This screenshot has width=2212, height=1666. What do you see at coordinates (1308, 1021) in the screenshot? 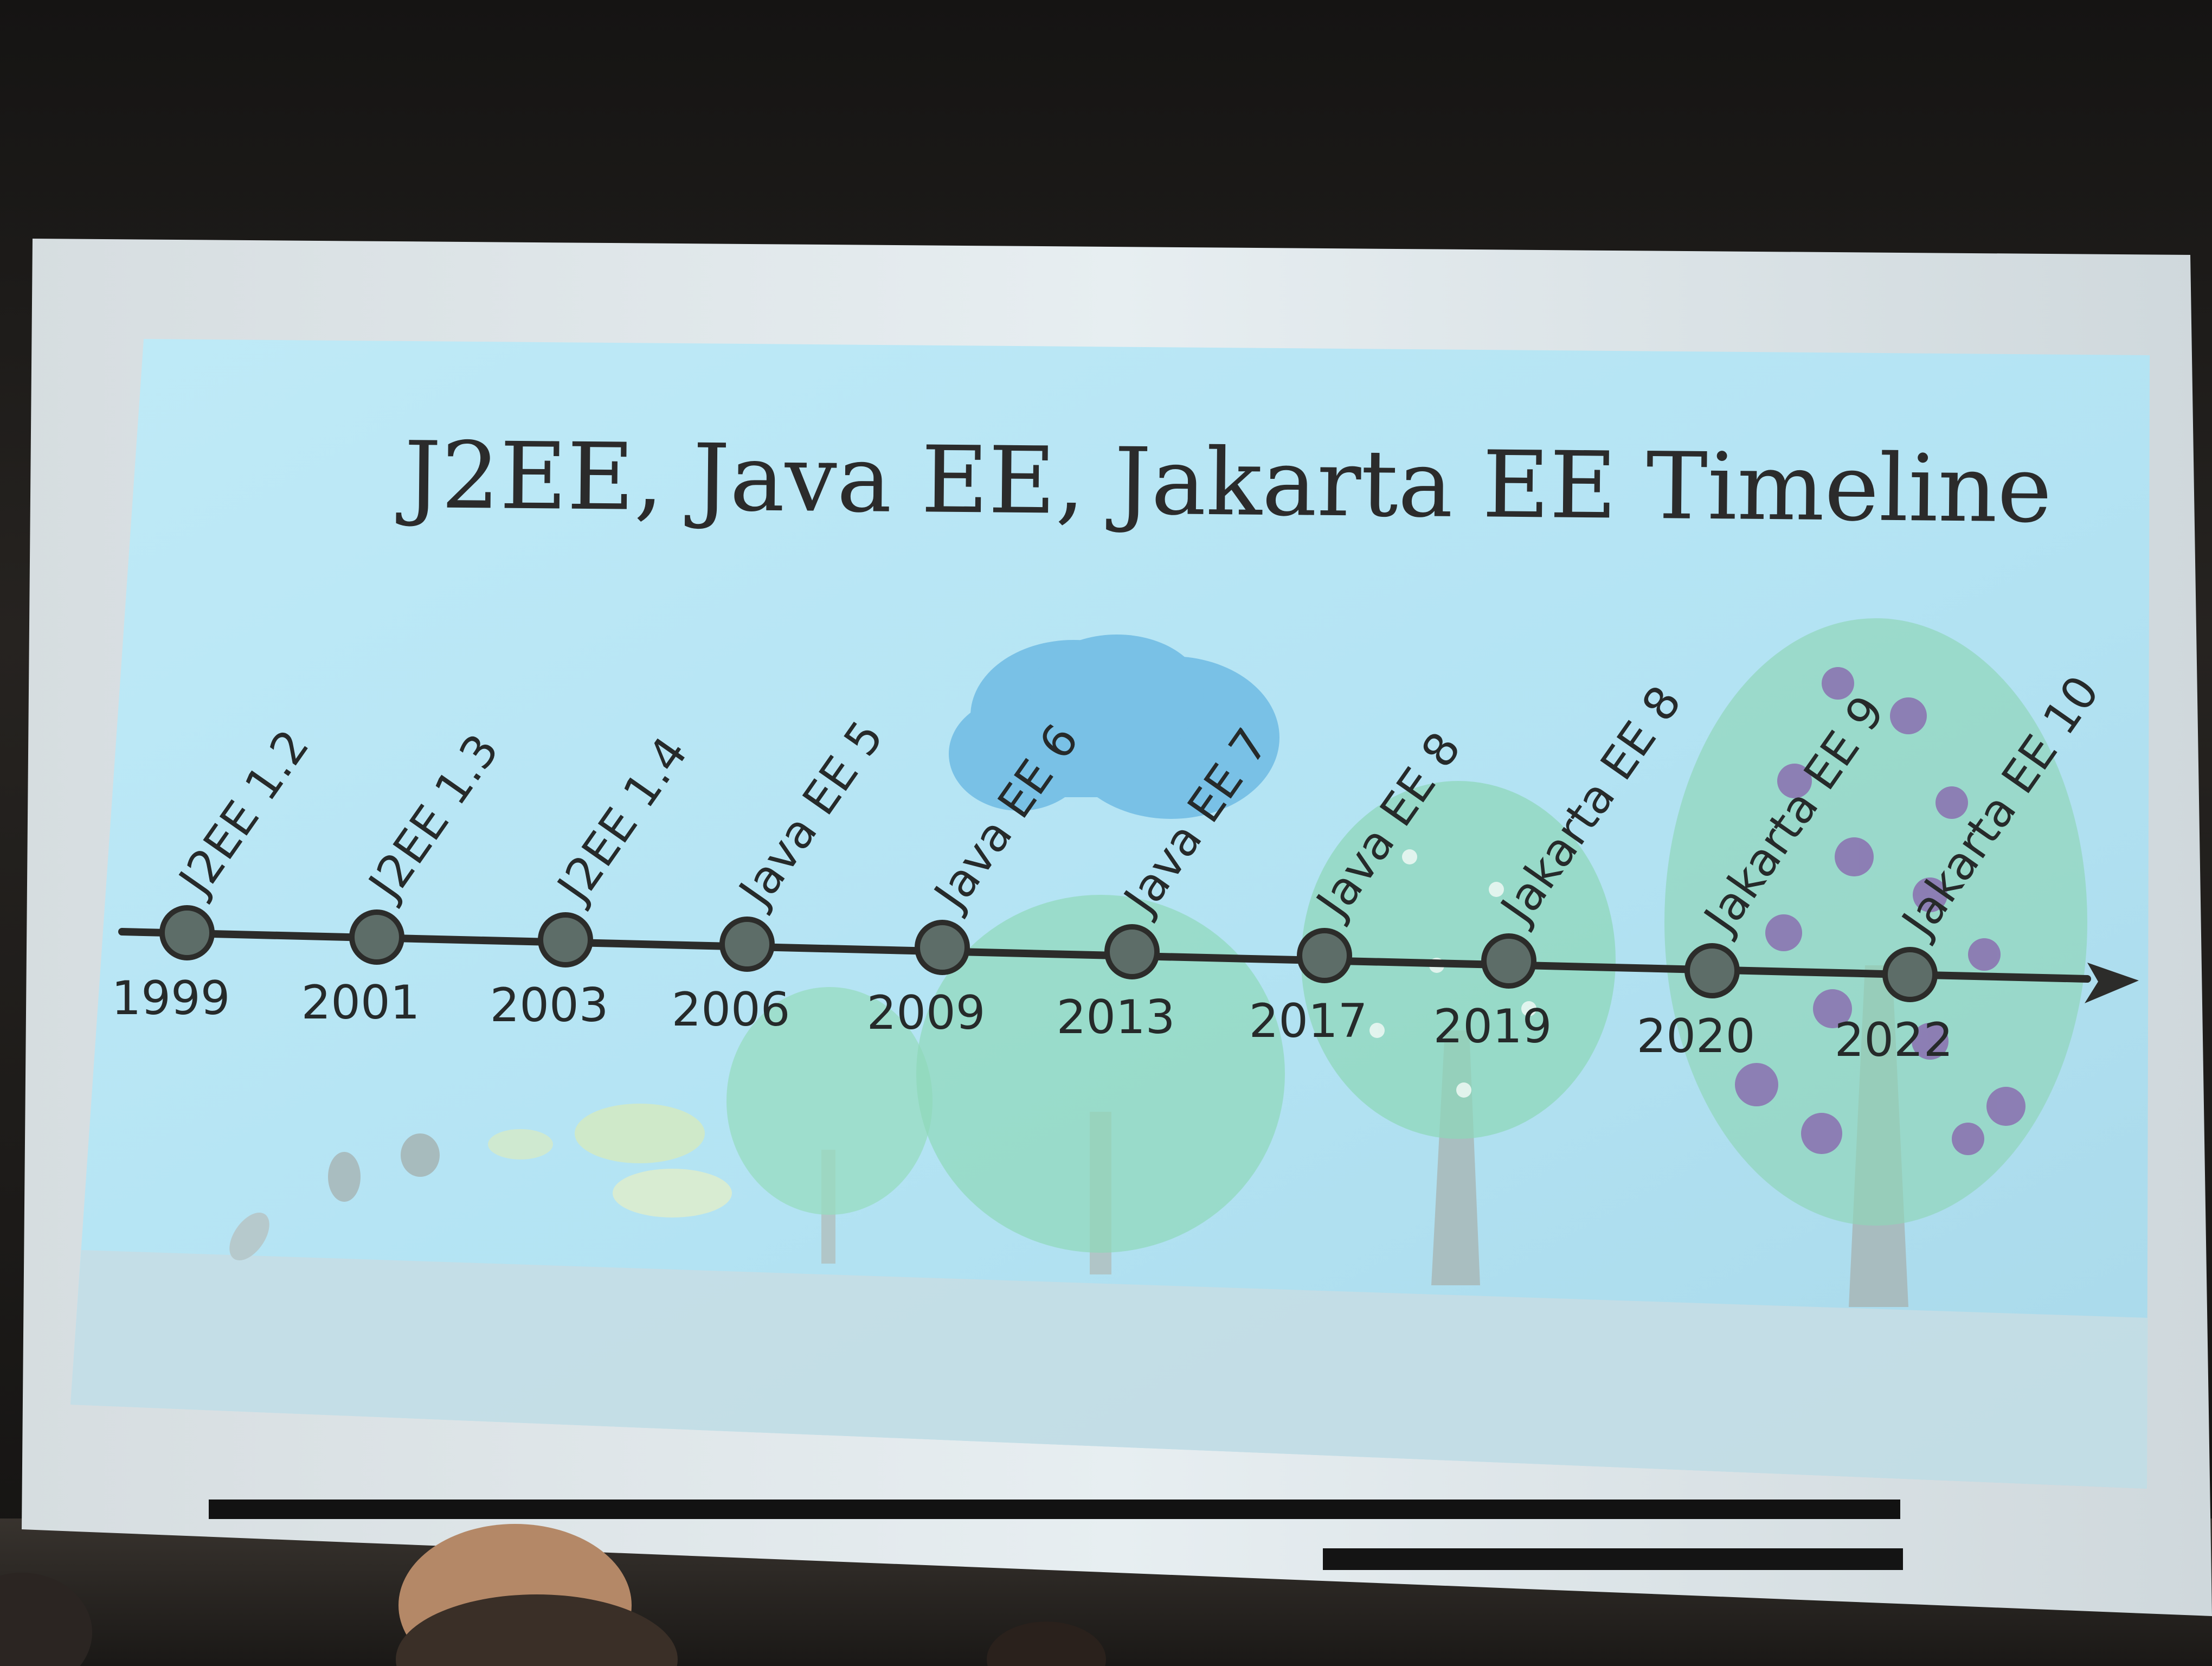
I see `year-label: 2017` at bounding box center [1308, 1021].